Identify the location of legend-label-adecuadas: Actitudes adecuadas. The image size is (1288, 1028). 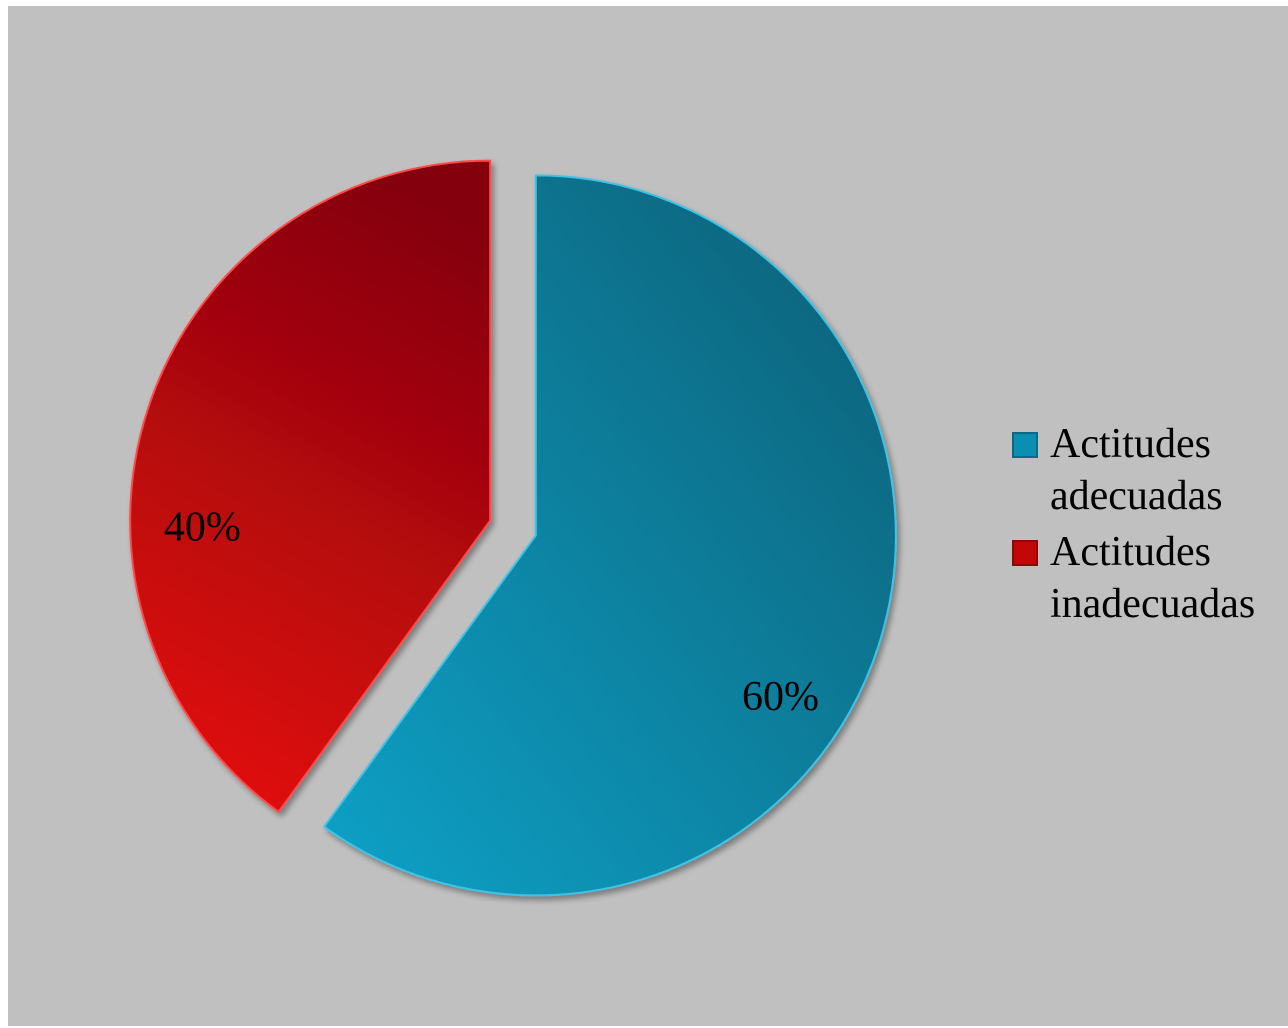
(1136, 470).